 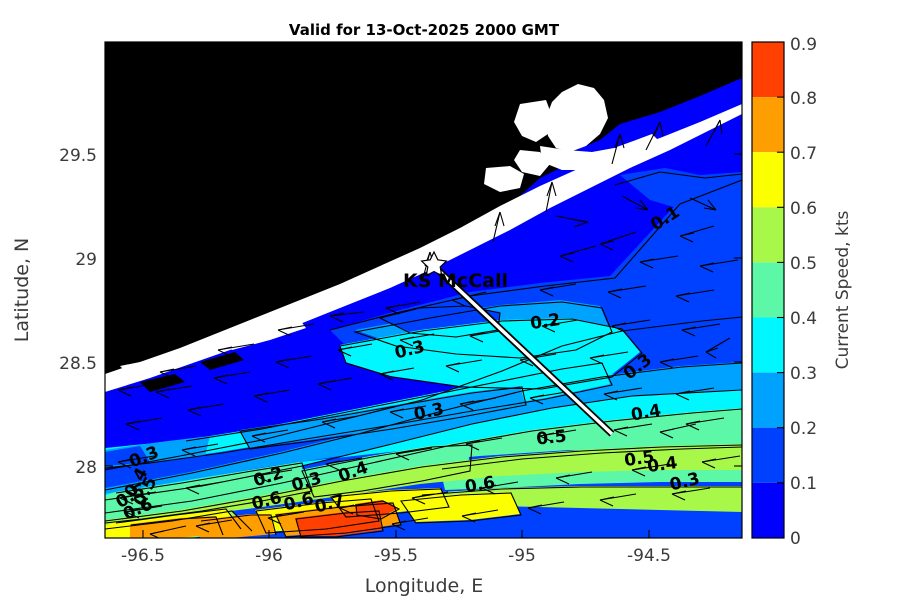 What do you see at coordinates (649, 556) in the screenshot?
I see `x-tick-label: -94.5` at bounding box center [649, 556].